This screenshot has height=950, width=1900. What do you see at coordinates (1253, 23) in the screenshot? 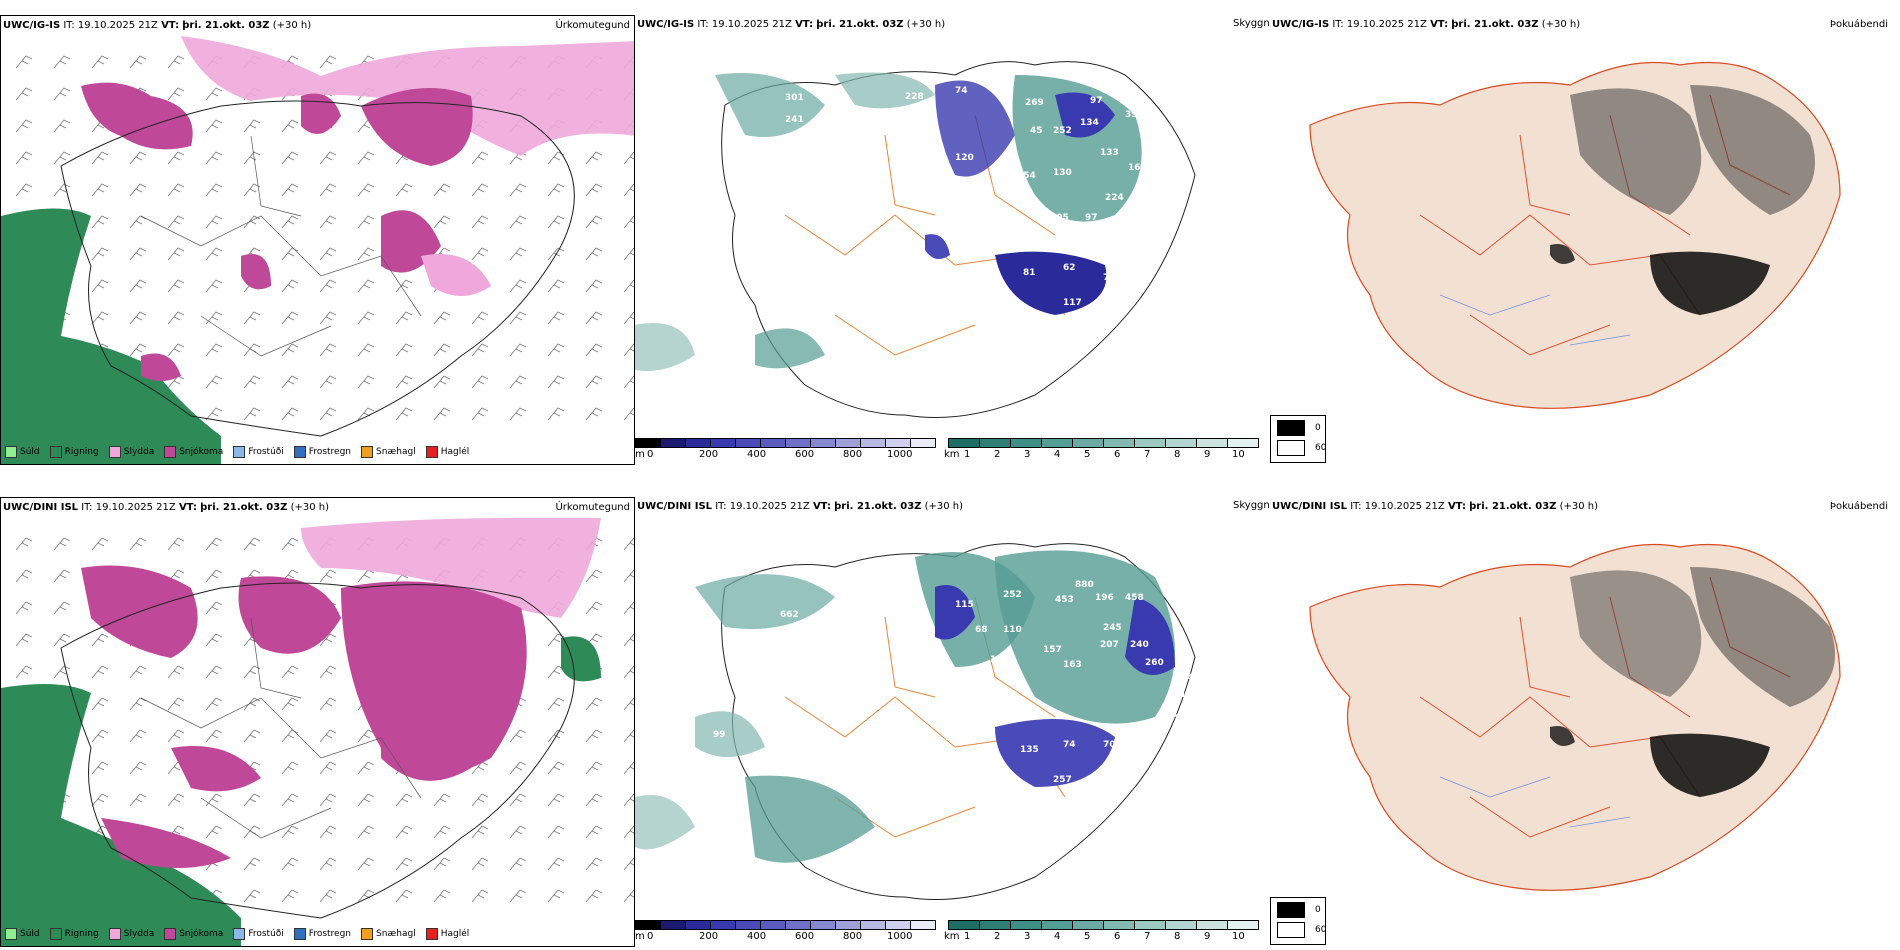
I see `variable-name: Skyggni` at bounding box center [1253, 23].